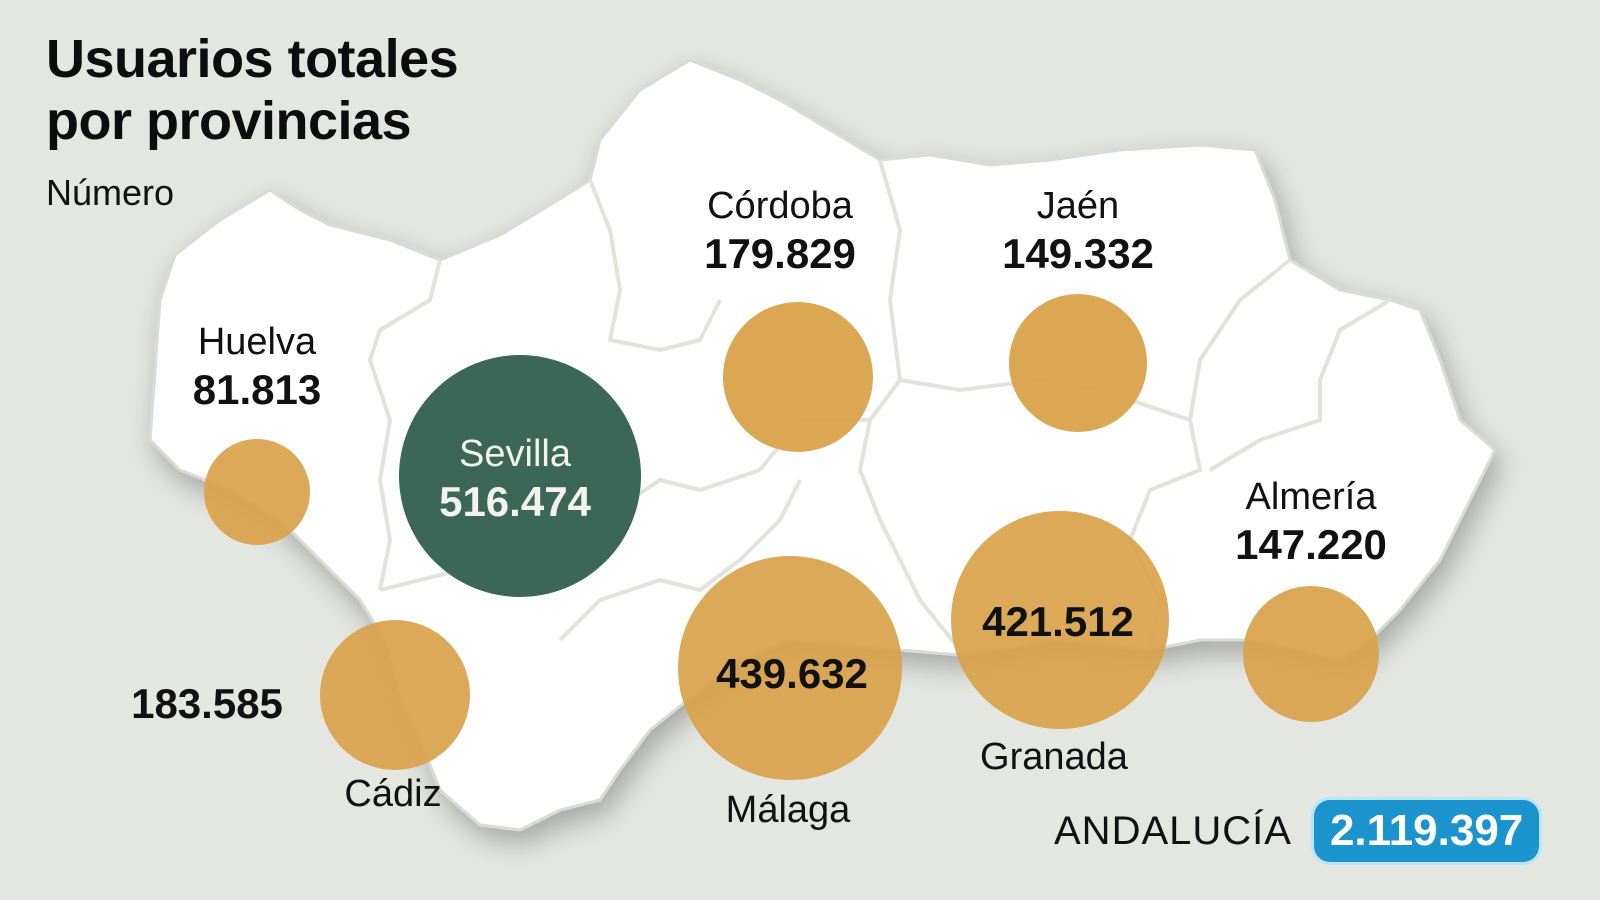  What do you see at coordinates (1078, 363) in the screenshot?
I see `bubble-jaen` at bounding box center [1078, 363].